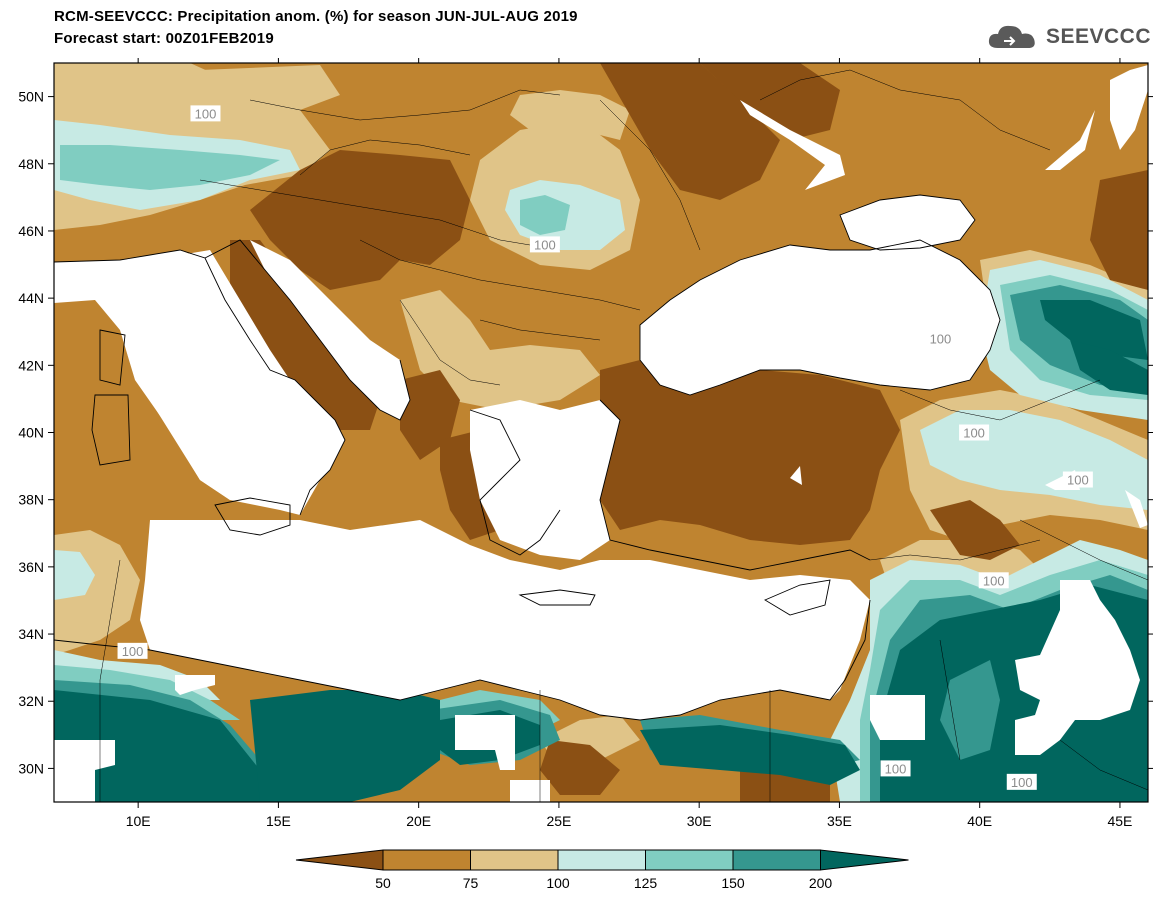 The width and height of the screenshot is (1165, 907). What do you see at coordinates (646, 883) in the screenshot?
I see `colorbar-label: 125` at bounding box center [646, 883].